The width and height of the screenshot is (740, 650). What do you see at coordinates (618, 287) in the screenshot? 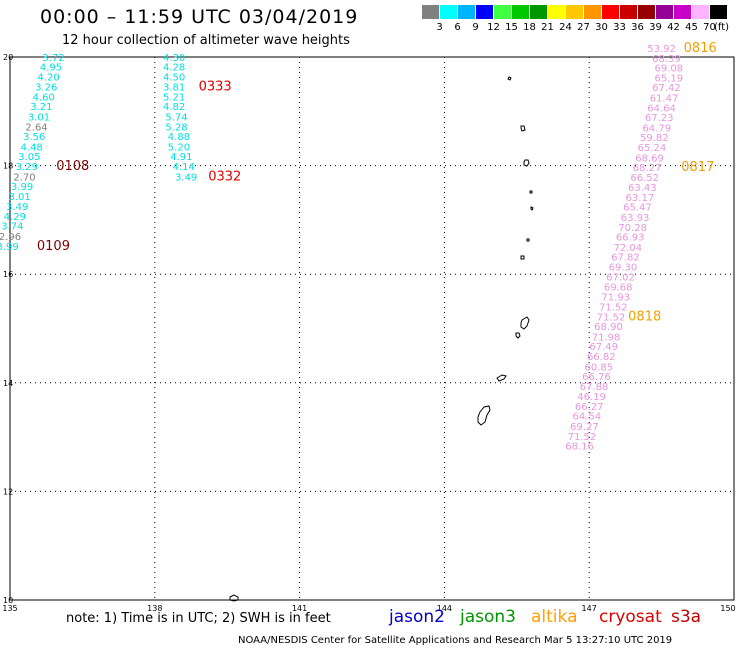
I see `wave-height-value: 69.68` at bounding box center [618, 287].